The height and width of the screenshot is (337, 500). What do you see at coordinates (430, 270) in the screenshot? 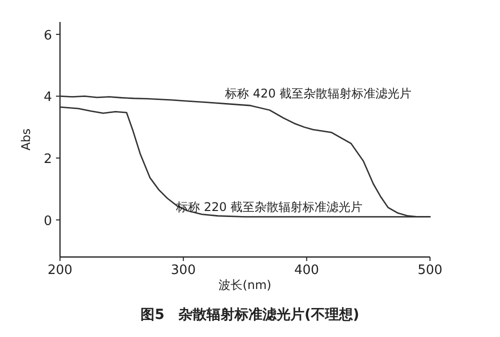
I see `x-tick-label: 500` at bounding box center [430, 270].